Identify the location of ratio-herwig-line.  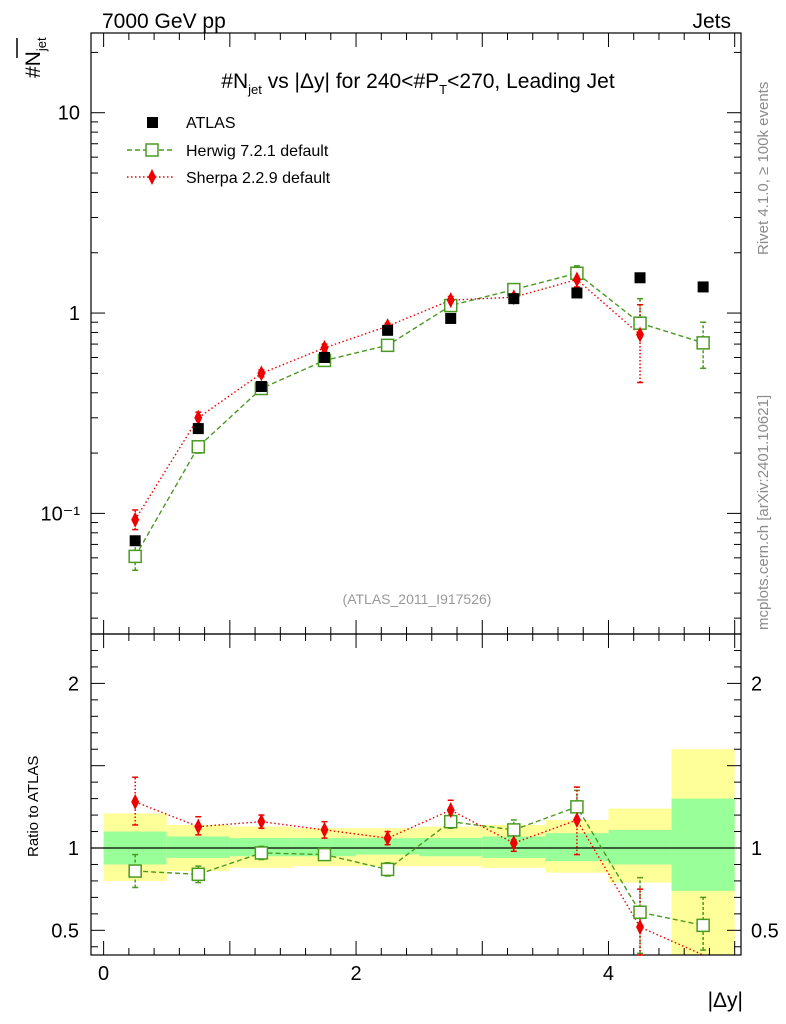
(419, 866).